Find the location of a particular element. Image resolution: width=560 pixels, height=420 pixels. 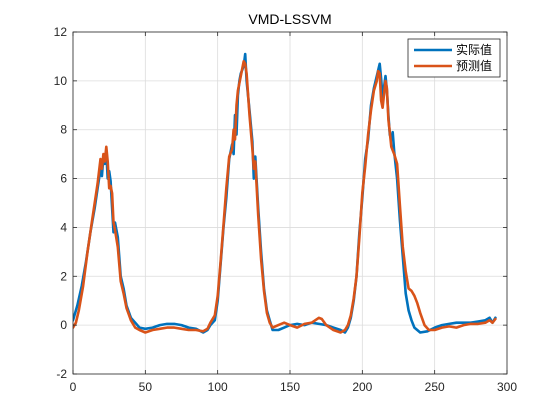

x-tick-label: 150 is located at coordinates (290, 387).